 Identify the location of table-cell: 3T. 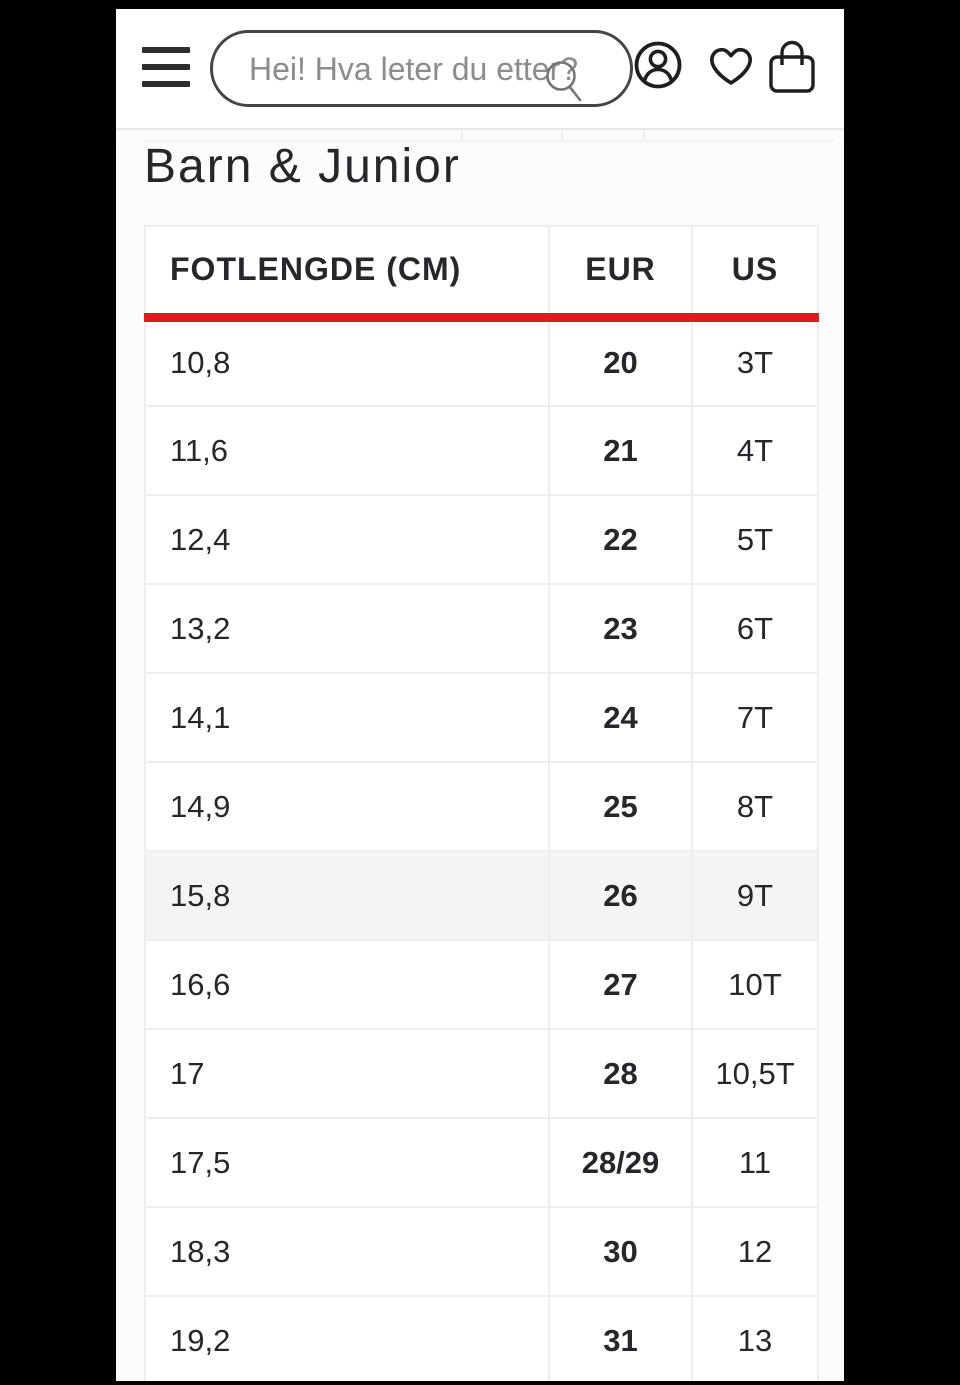
(755, 361).